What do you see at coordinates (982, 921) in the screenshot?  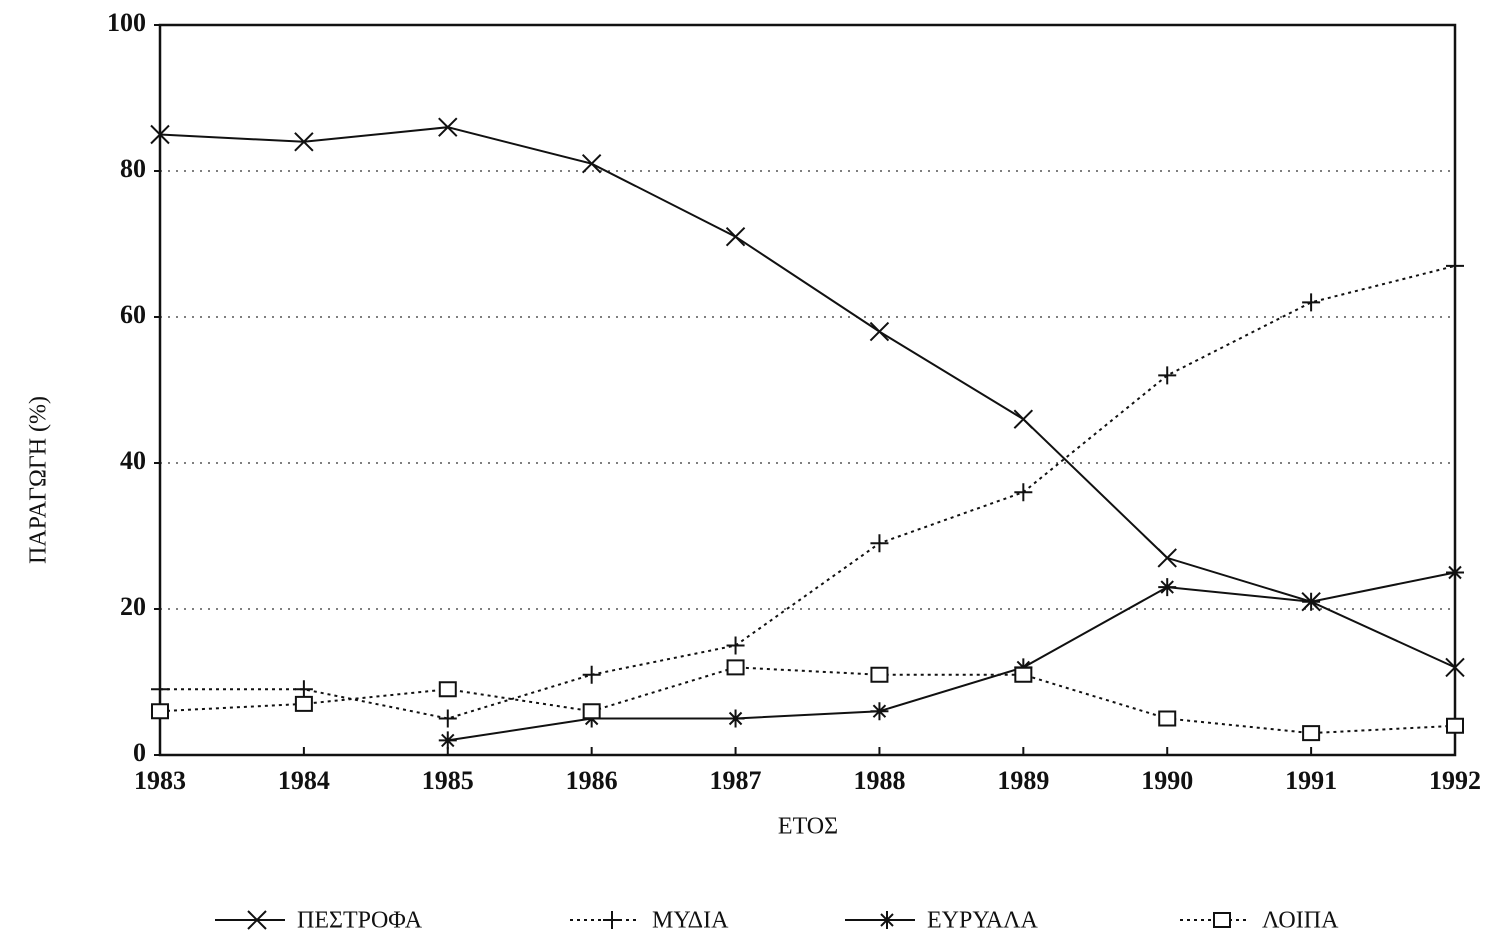 I see `legend-label: ΕΥΡΥΑΛΑ` at bounding box center [982, 921].